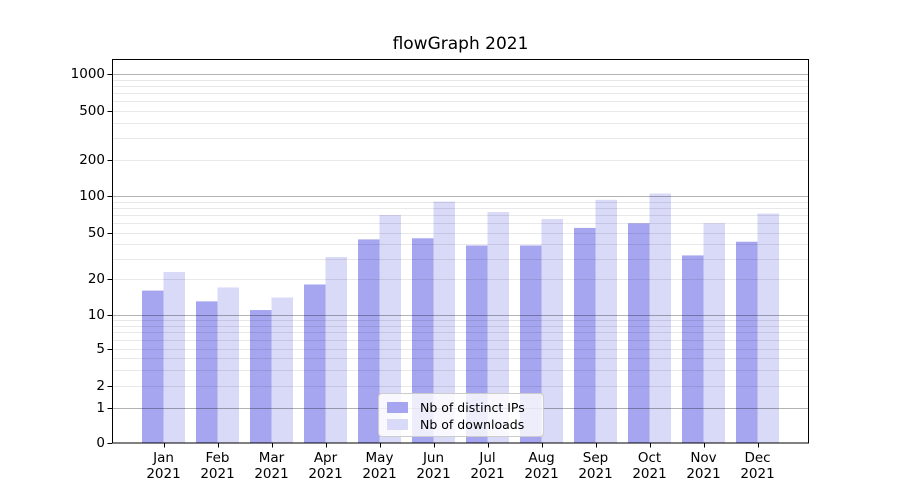  Describe the element at coordinates (639, 333) in the screenshot. I see `bar-oct-distinct-ips` at that location.